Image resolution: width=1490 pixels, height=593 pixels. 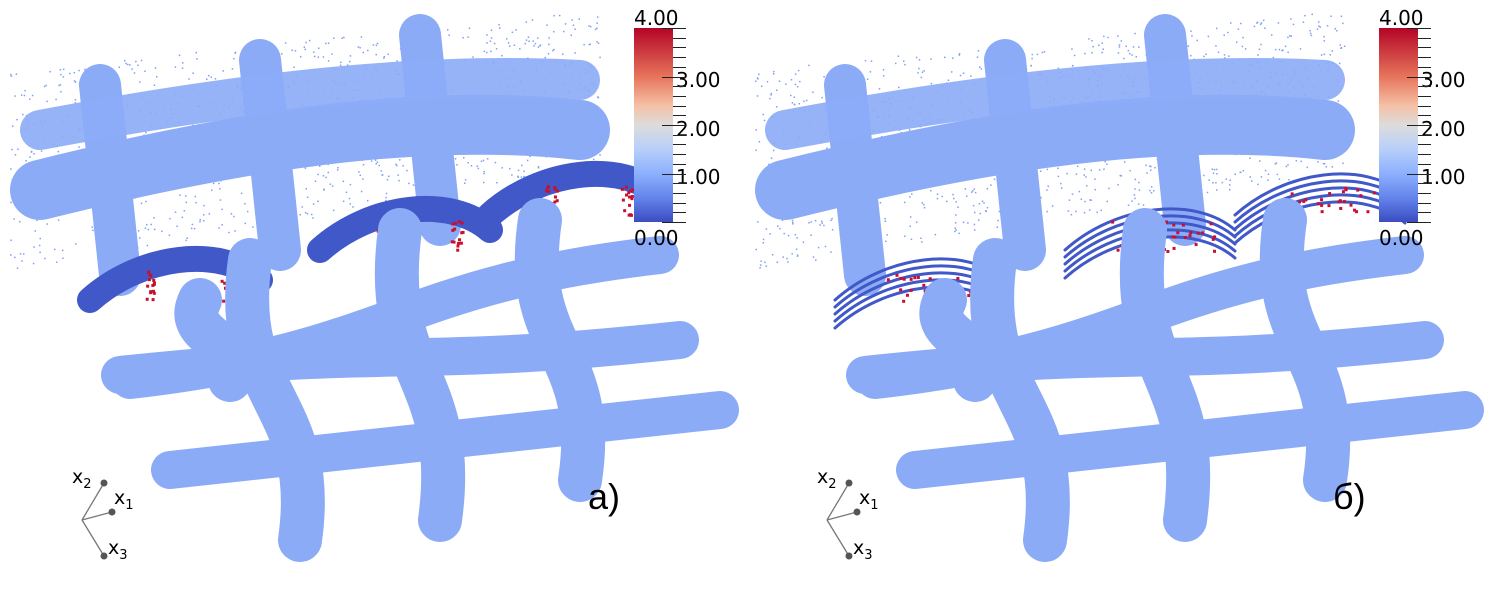 What do you see at coordinates (124, 500) in the screenshot?
I see `axis-label-x1: x1` at bounding box center [124, 500].